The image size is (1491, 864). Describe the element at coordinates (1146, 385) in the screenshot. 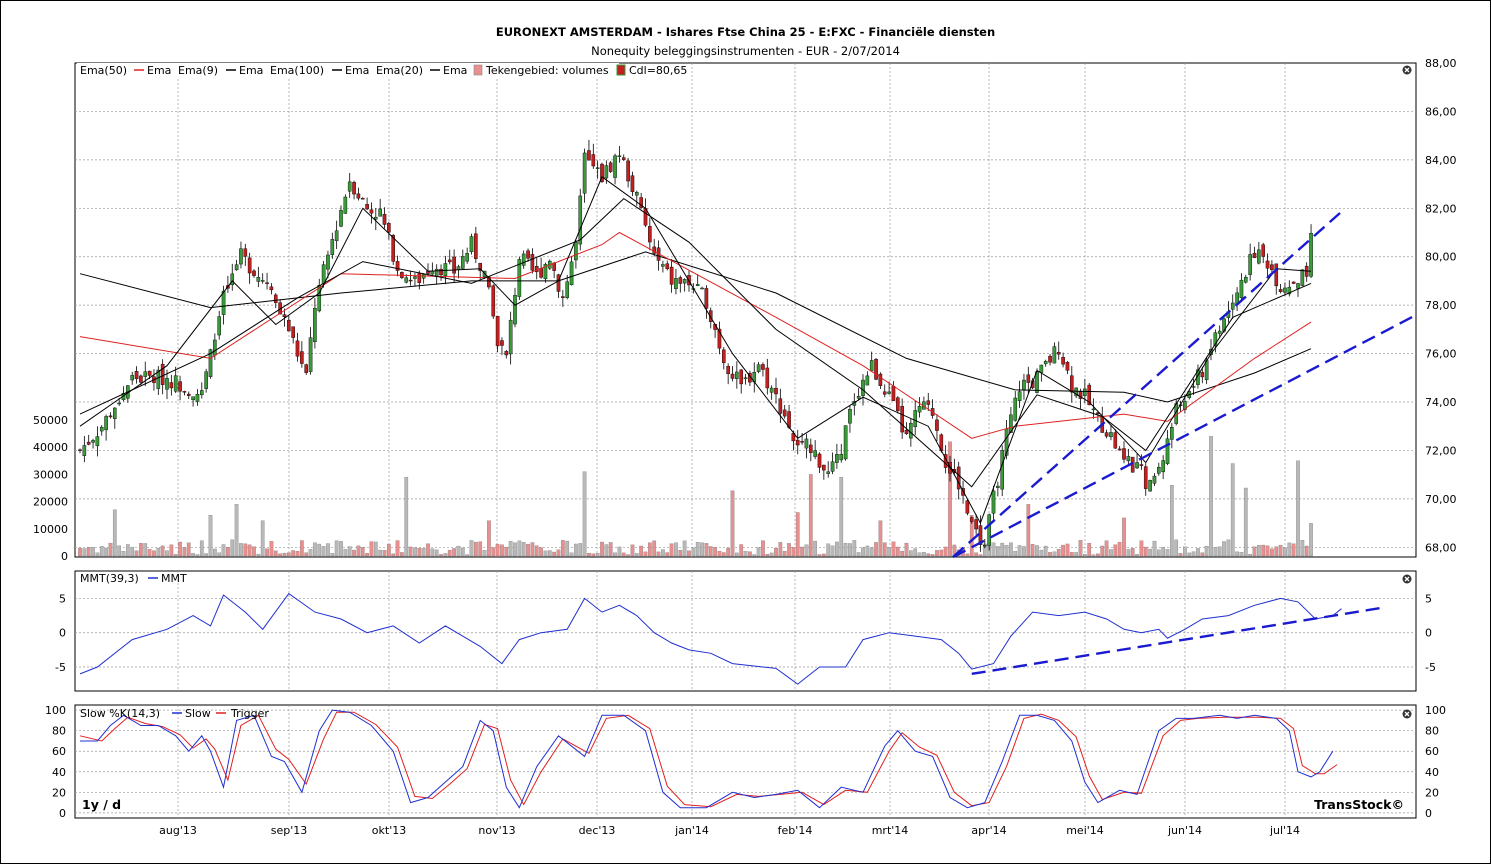

I see `trendline-steep` at that location.